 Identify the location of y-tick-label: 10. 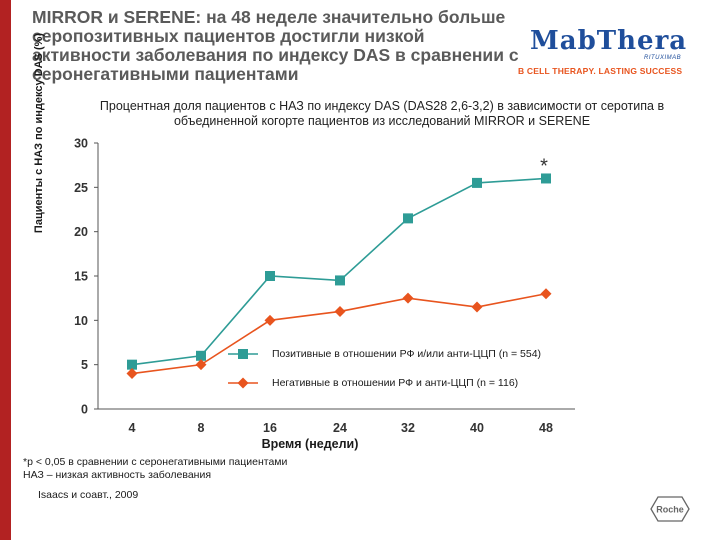
(81, 321).